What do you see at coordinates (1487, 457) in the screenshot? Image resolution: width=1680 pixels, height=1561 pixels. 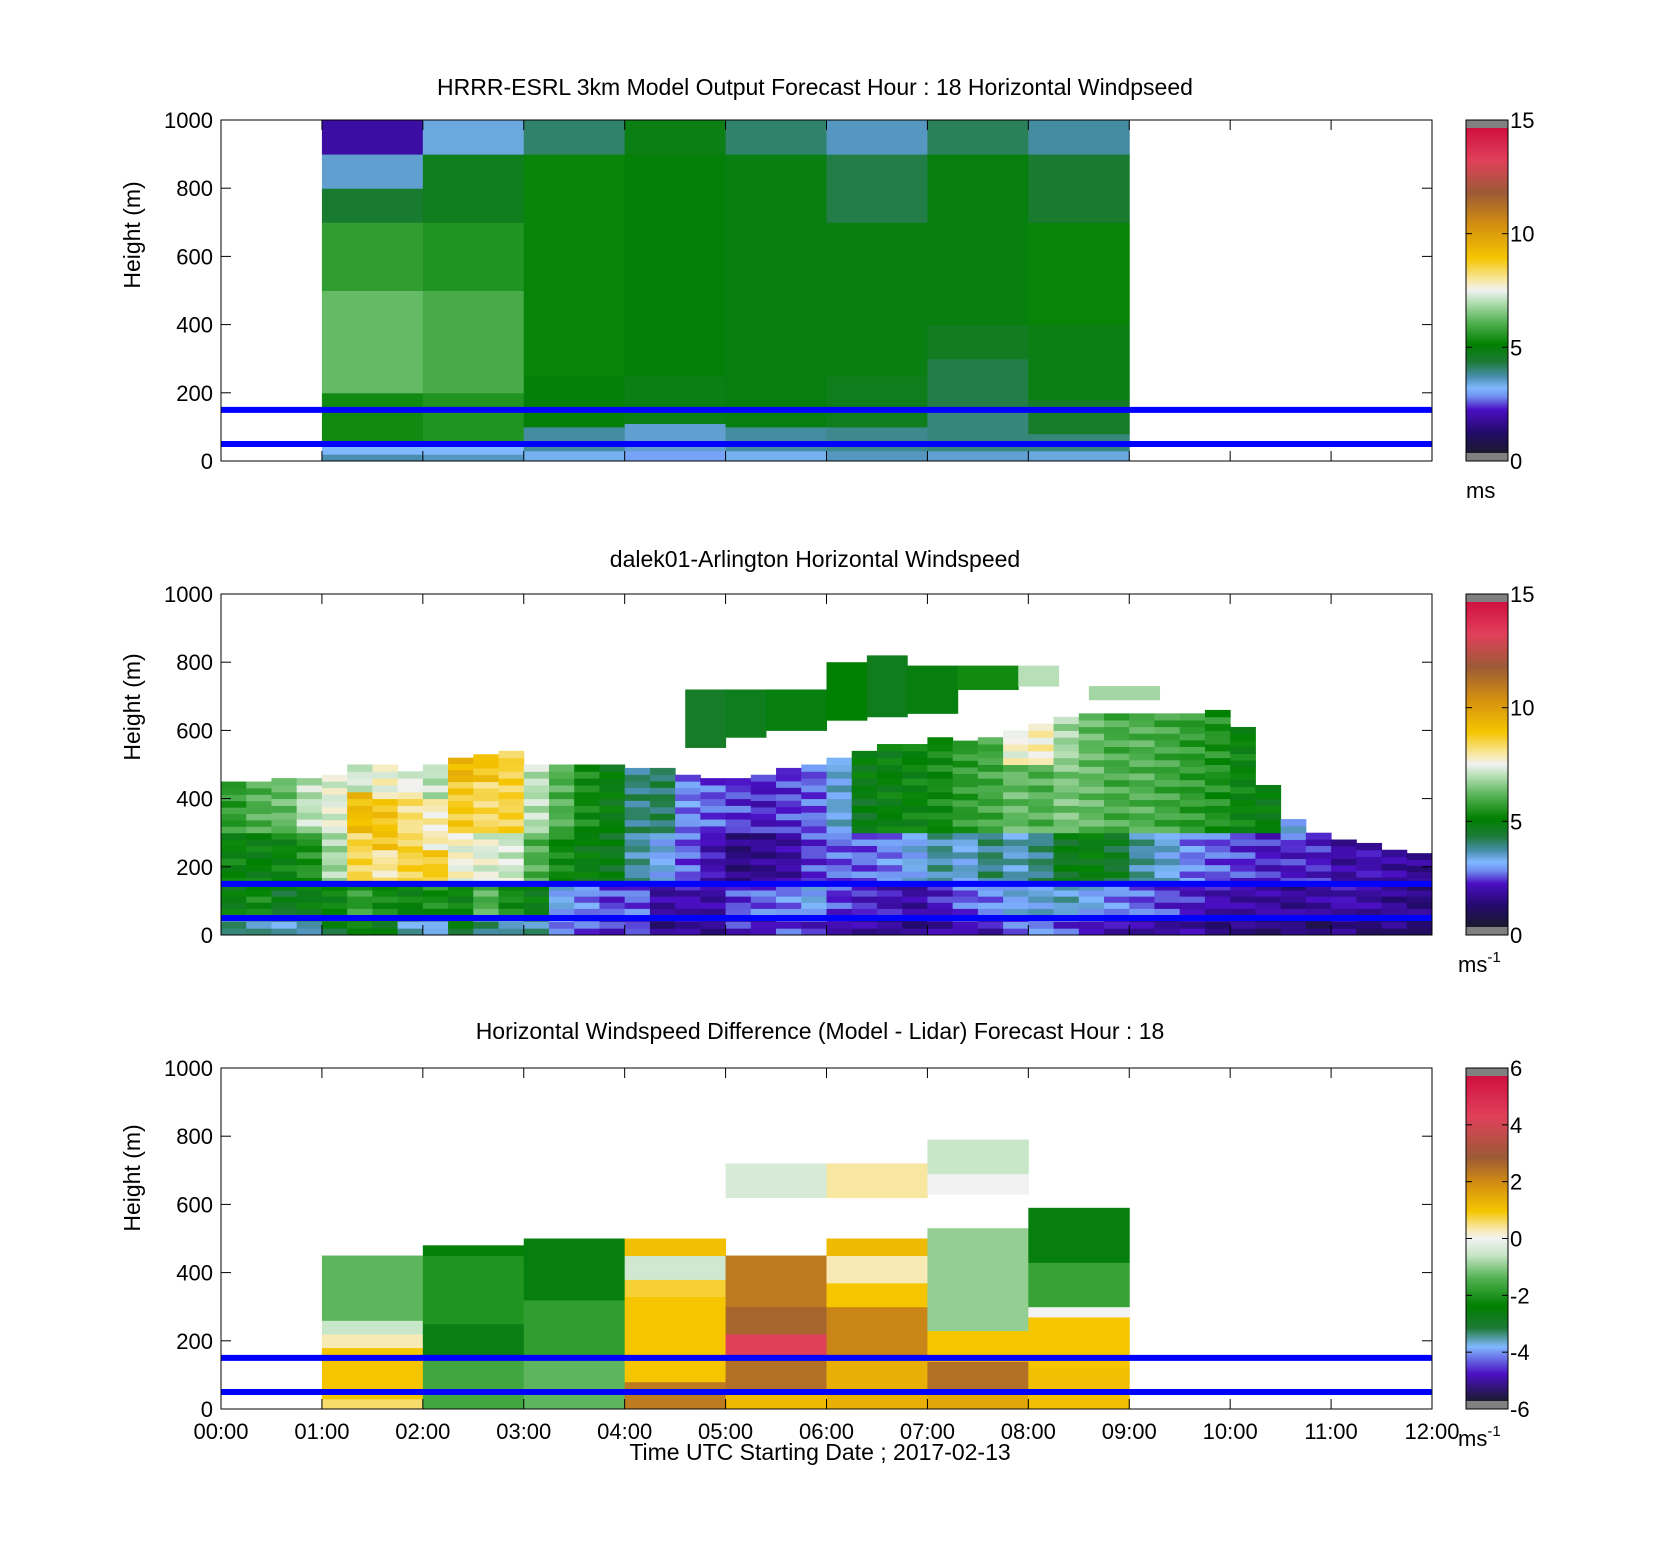 I see `colorbar-cap-low` at bounding box center [1487, 457].